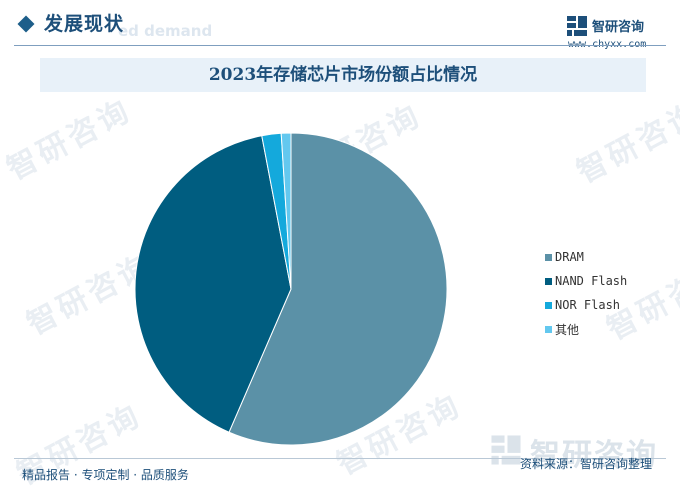  Describe the element at coordinates (506, 450) in the screenshot. I see `footer-logo-icon` at that location.